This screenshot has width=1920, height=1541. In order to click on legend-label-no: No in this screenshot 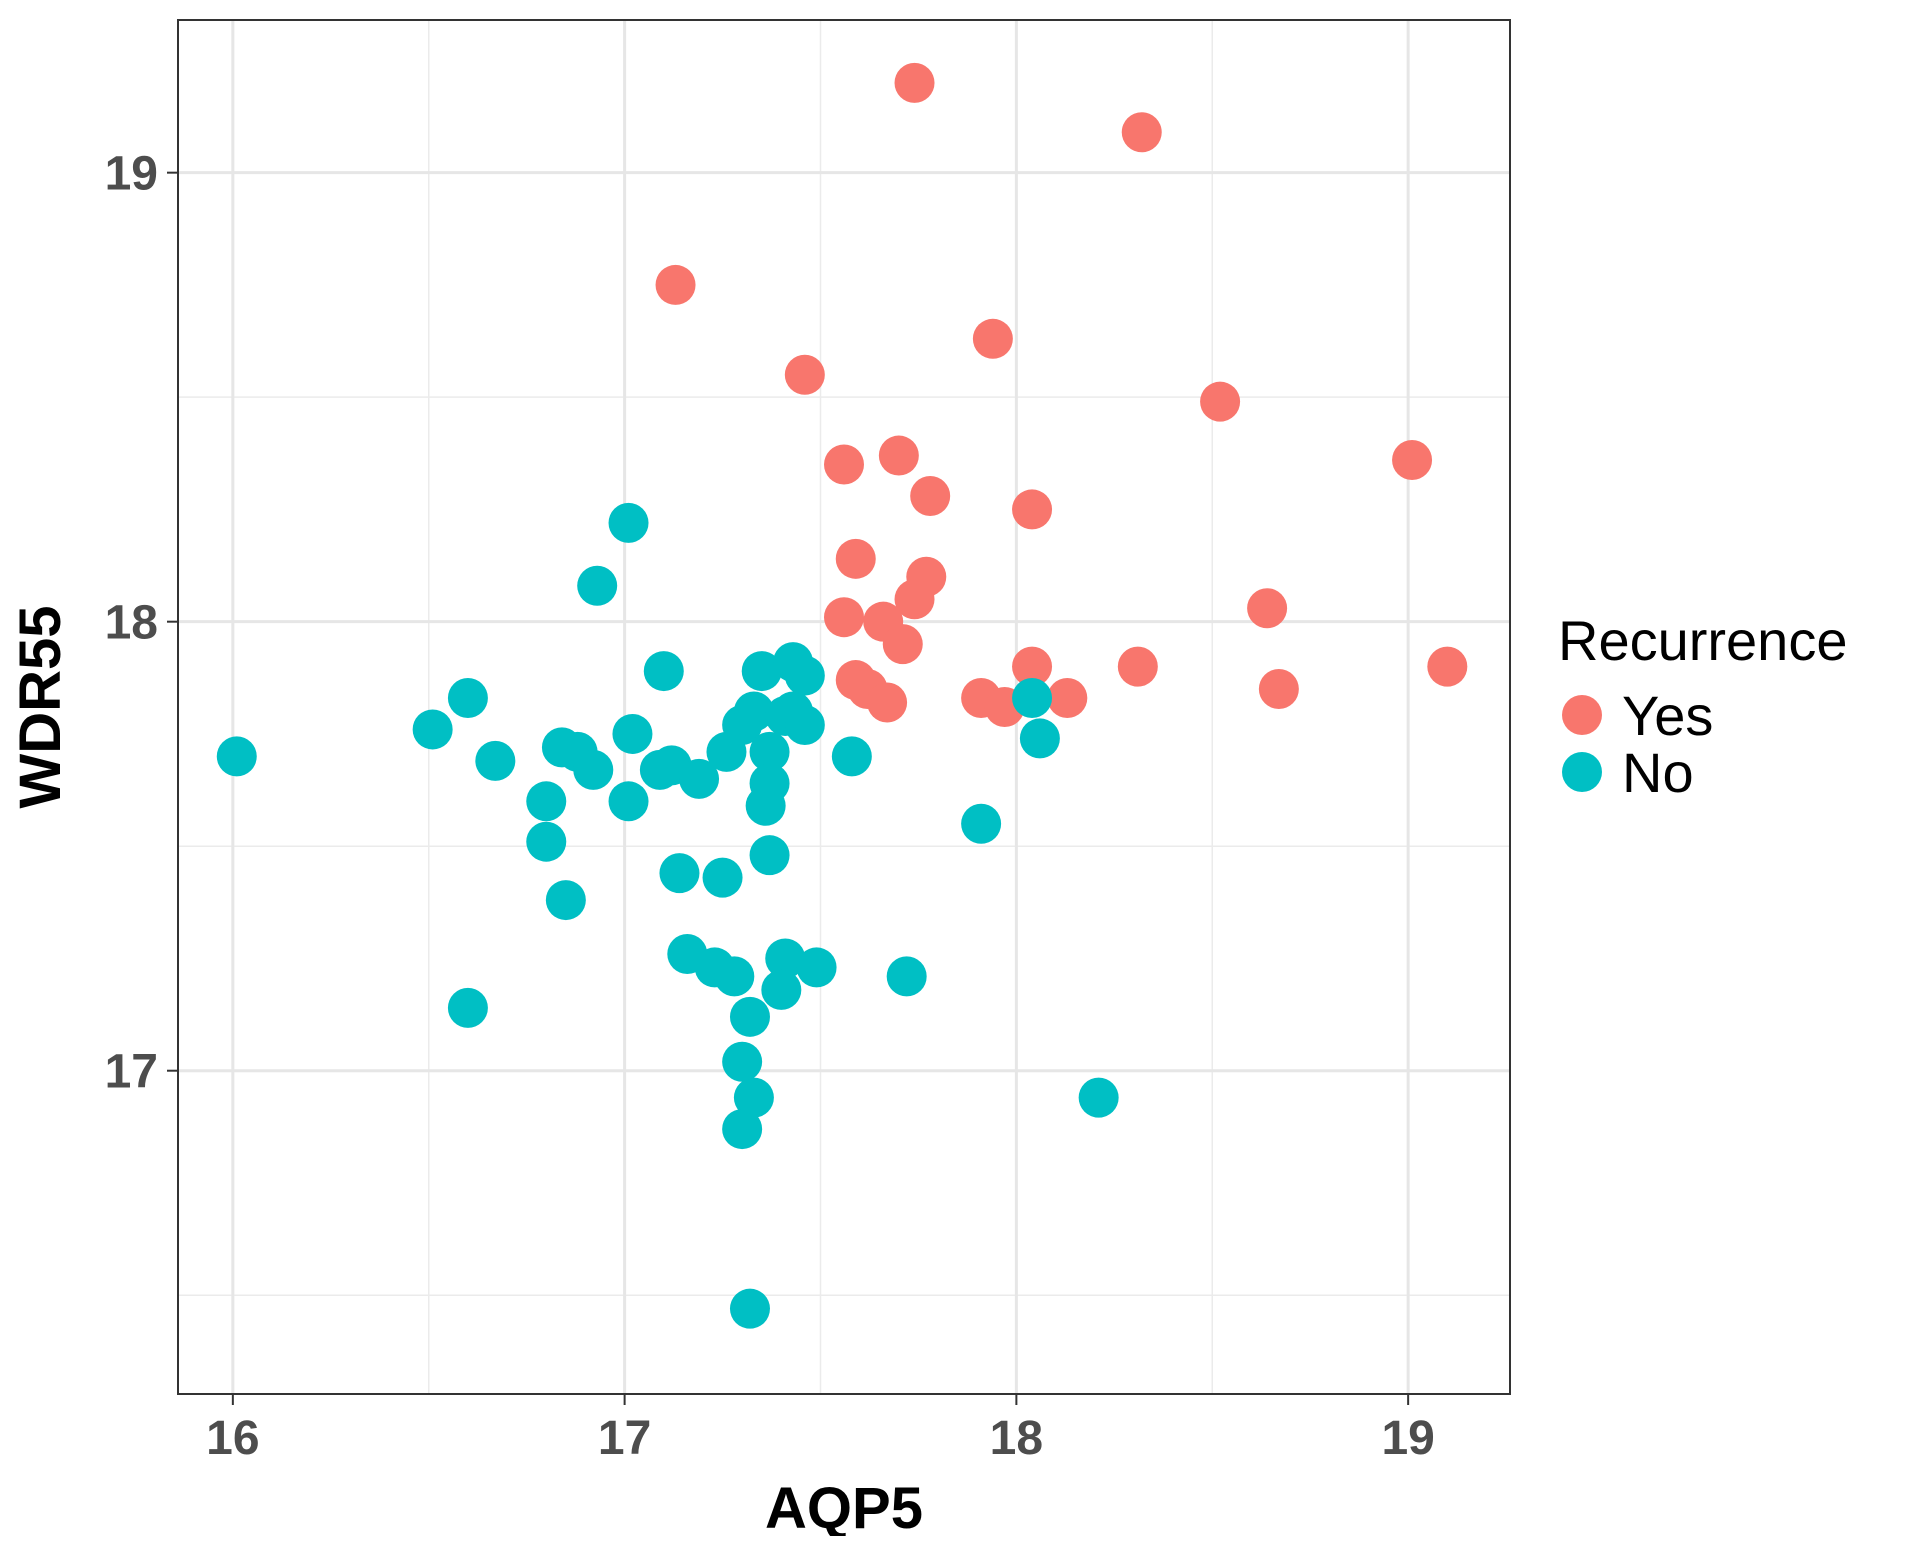, I will do `click(1658, 772)`.